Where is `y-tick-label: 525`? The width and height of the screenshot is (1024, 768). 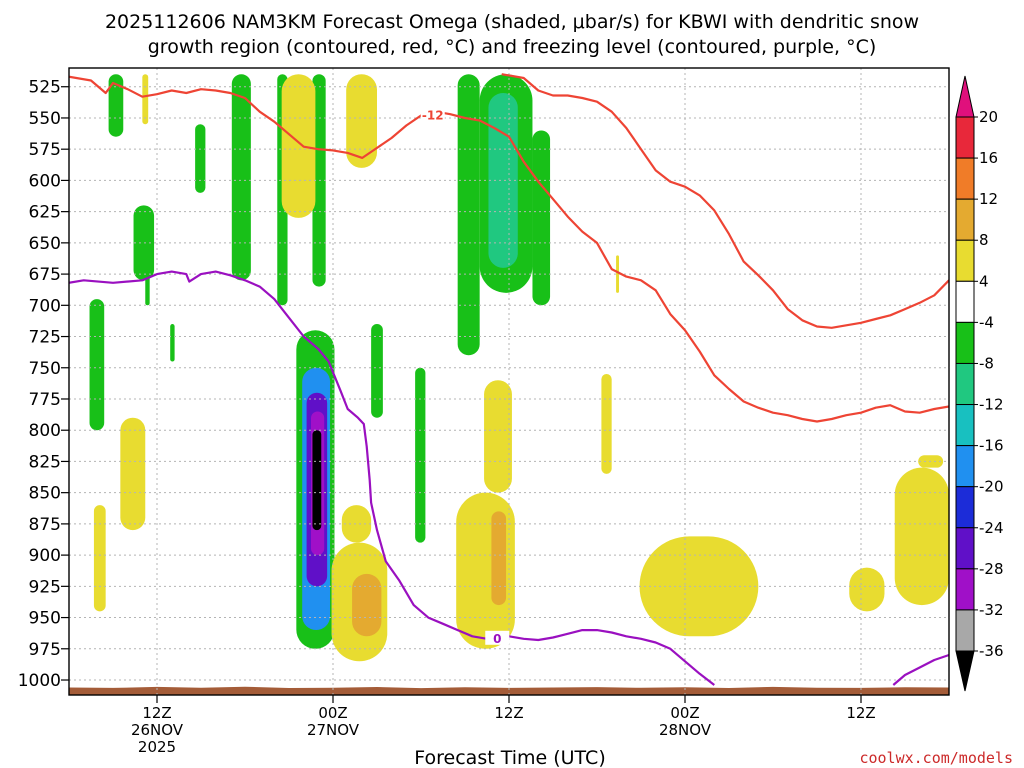
y-tick-label: 525 is located at coordinates (45, 88).